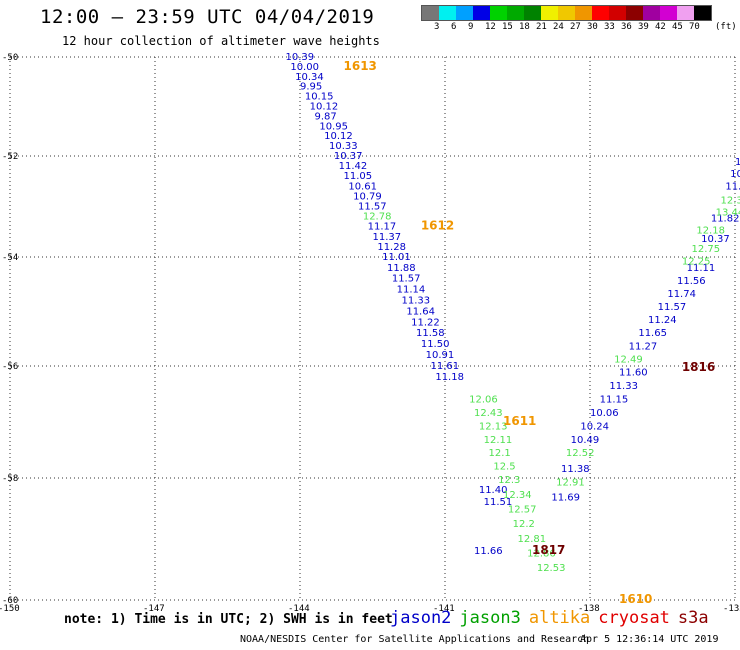  What do you see at coordinates (524, 524) in the screenshot?
I see `swh-point-jason3: 12.2` at bounding box center [524, 524].